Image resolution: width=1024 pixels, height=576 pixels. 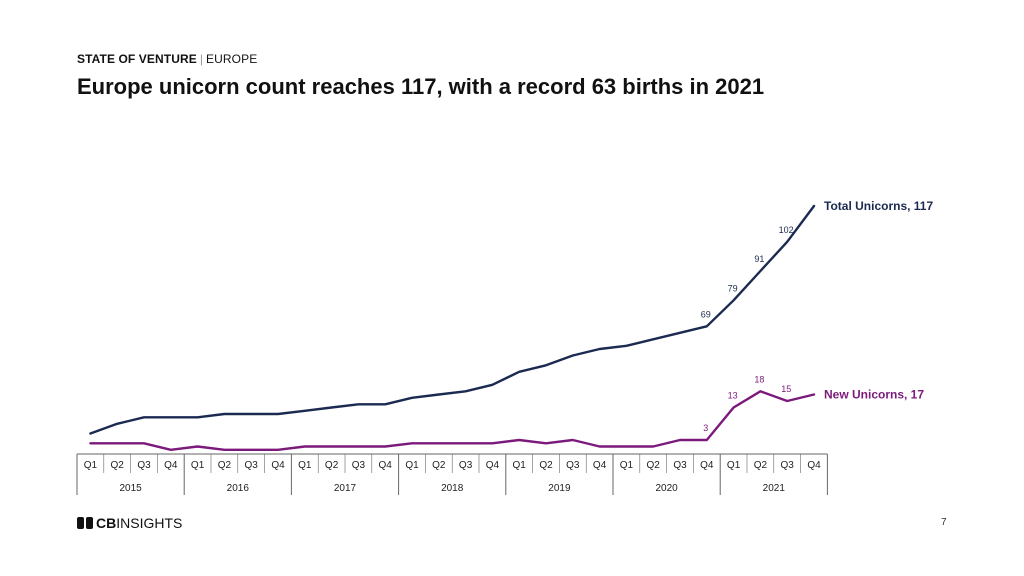 I want to click on new-unicorns-data-label: 18, so click(x=759, y=379).